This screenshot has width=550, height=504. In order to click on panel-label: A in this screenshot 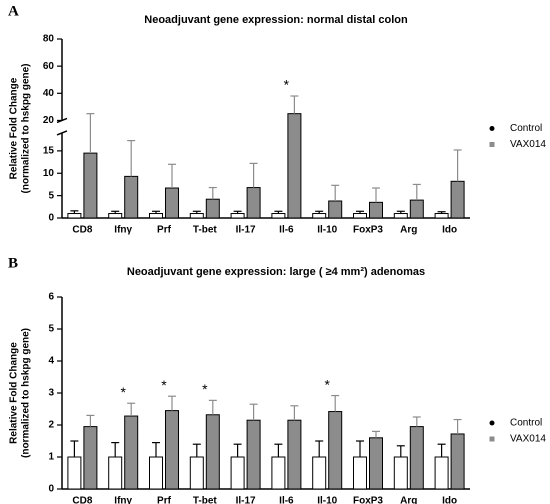, I will do `click(13, 11)`.